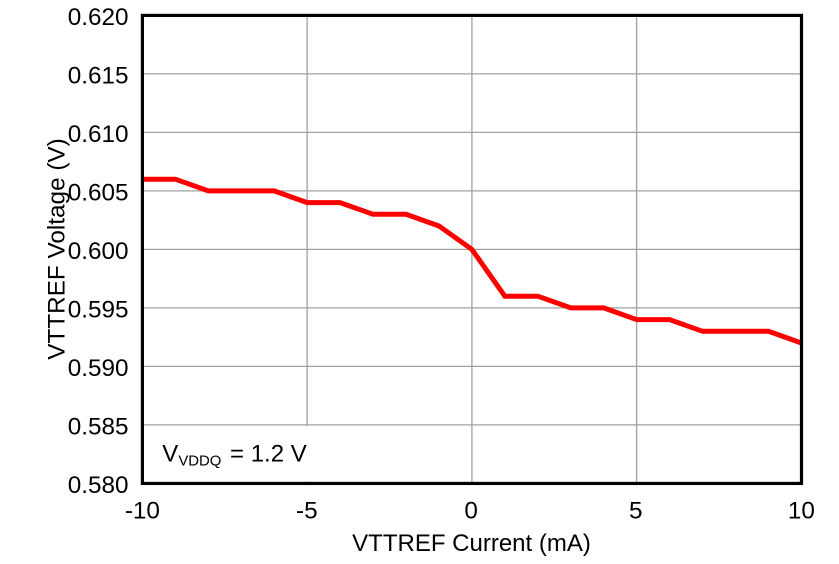 This screenshot has width=839, height=564. Describe the element at coordinates (98, 310) in the screenshot. I see `svg-text: 0.595` at that location.